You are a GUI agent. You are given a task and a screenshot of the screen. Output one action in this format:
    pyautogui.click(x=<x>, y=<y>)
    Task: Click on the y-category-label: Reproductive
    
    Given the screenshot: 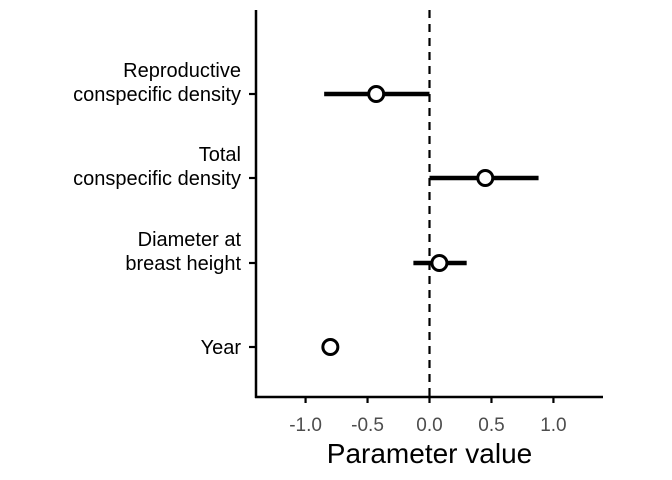 What is the action you would take?
    pyautogui.click(x=182, y=71)
    